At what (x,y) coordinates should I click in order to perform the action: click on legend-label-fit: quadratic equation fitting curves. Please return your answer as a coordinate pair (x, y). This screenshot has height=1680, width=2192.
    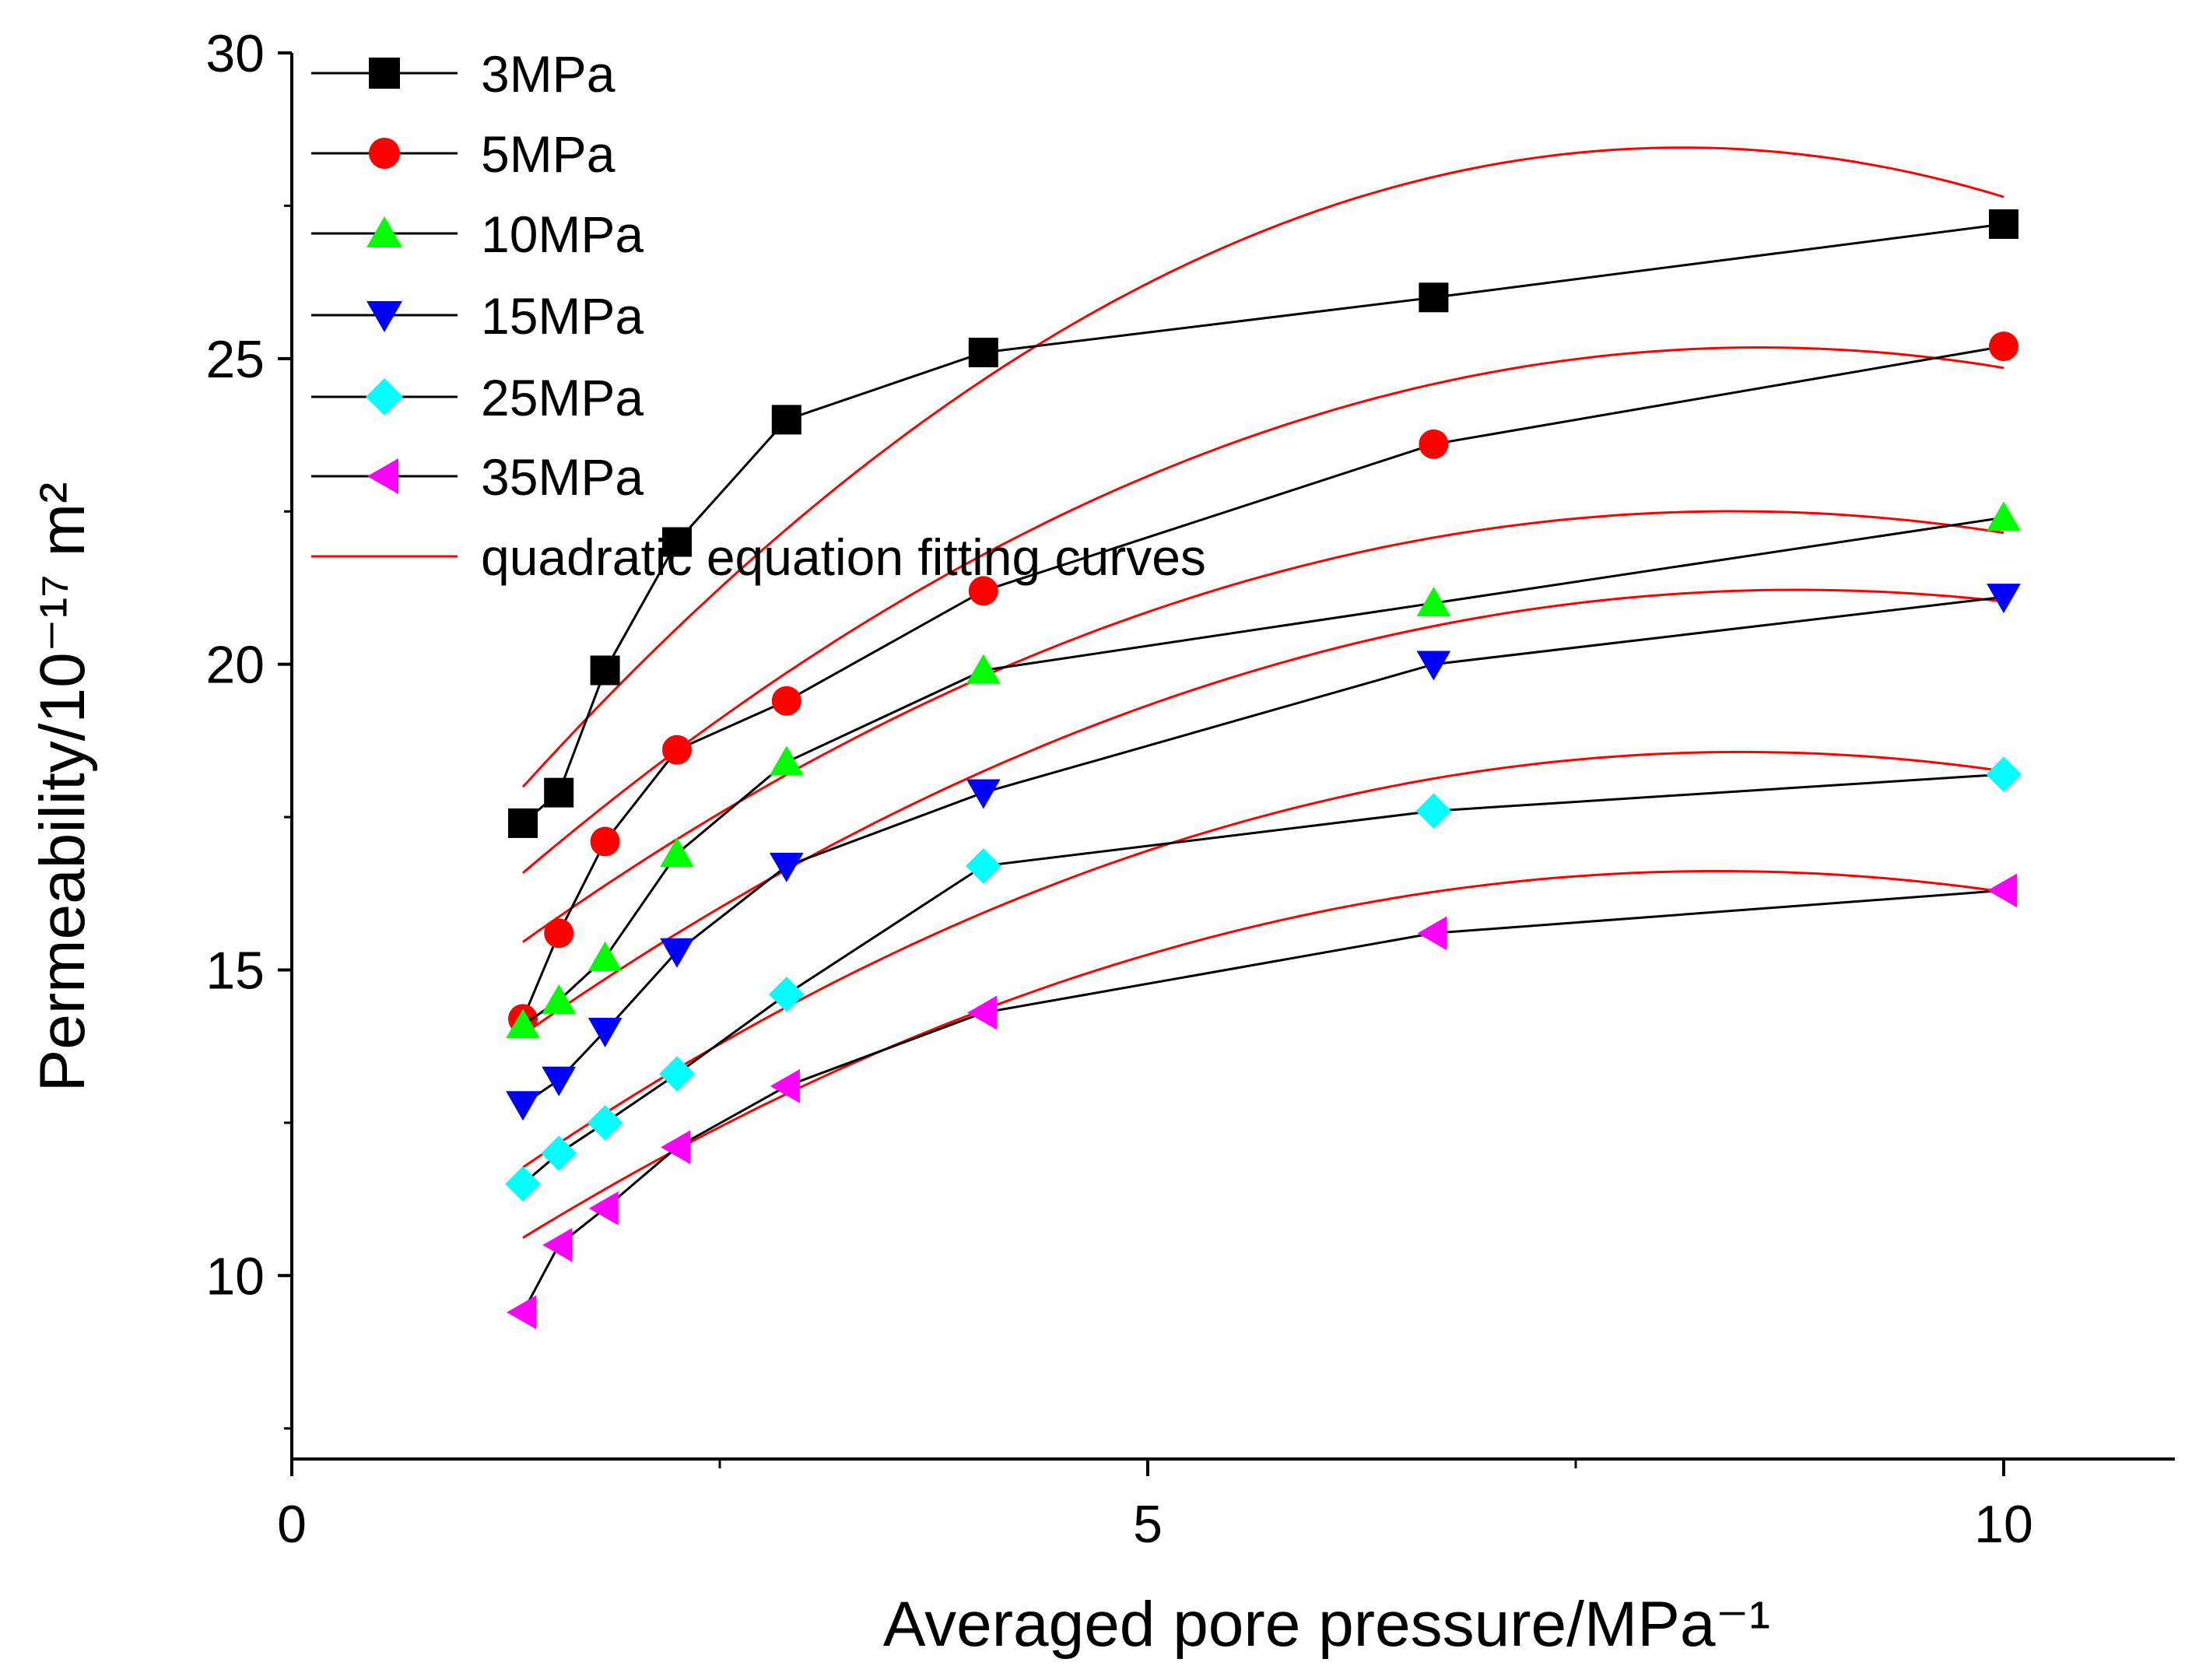
    Looking at the image, I should click on (843, 557).